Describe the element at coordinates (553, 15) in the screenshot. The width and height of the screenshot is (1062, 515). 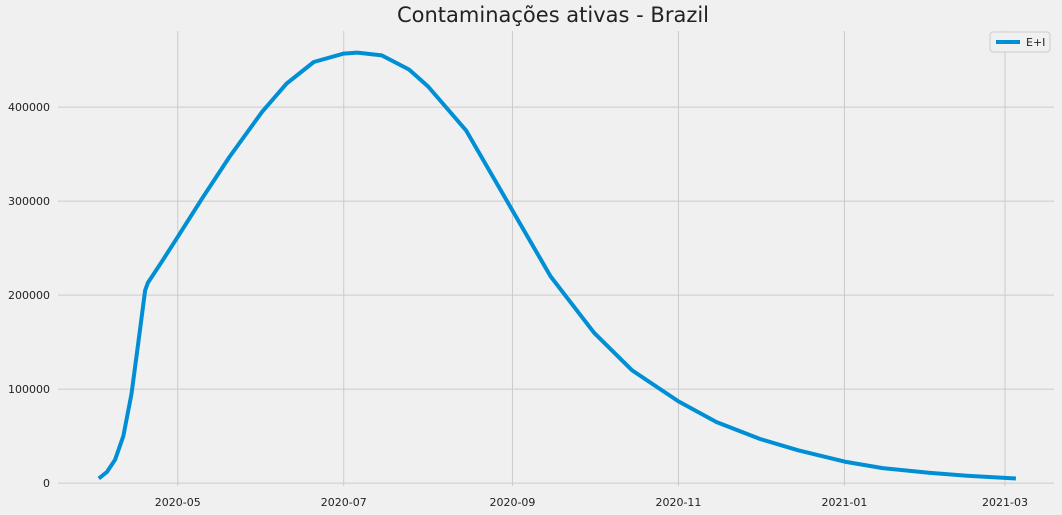
I see `chart-title: Contaminações ativas - Brazil` at that location.